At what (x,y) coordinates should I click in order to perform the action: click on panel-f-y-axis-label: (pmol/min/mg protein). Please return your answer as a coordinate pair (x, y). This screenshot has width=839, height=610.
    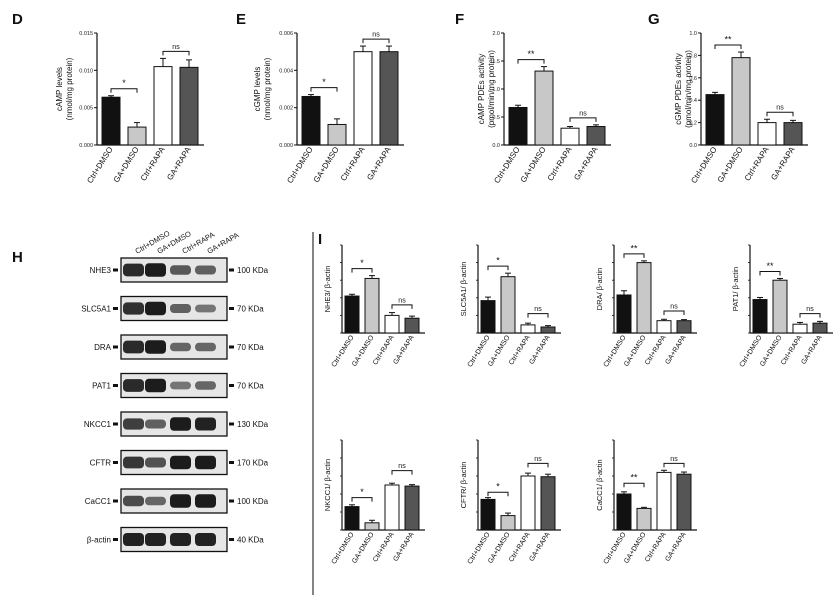
    Looking at the image, I should click on (491, 89).